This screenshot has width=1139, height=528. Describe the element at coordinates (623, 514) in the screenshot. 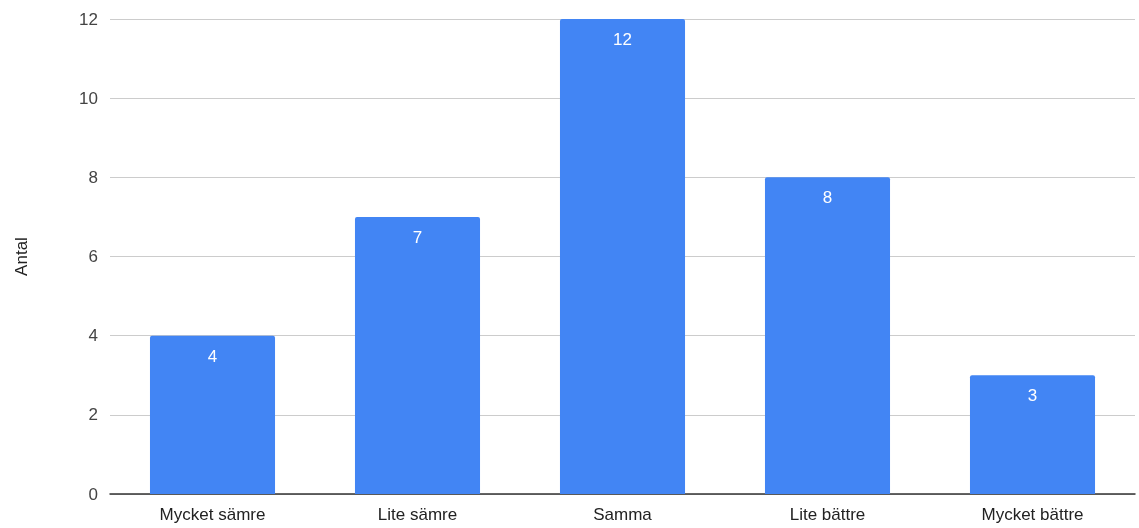

I see `x-tick-label: Samma` at that location.